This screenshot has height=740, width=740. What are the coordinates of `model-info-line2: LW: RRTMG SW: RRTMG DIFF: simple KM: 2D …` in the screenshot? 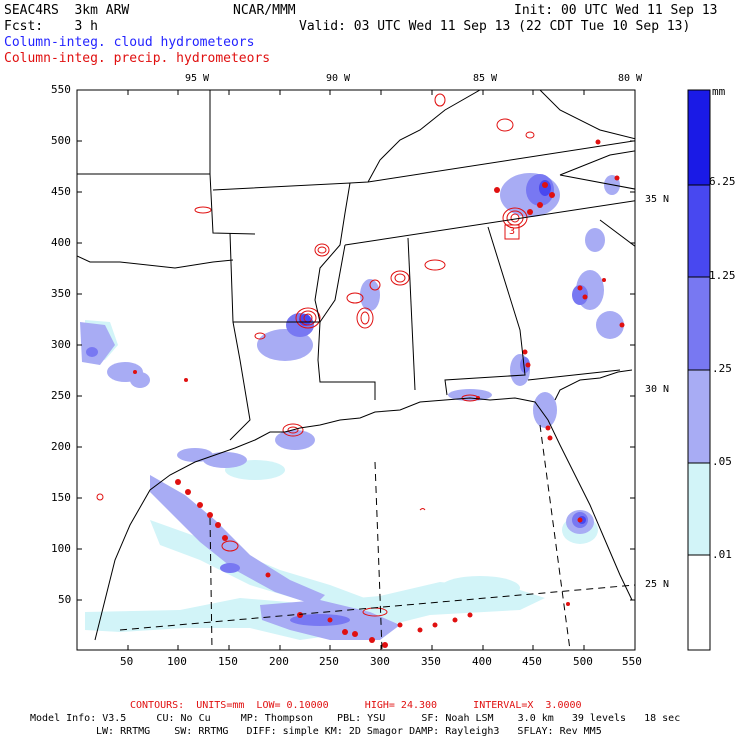 It's located at (349, 731).